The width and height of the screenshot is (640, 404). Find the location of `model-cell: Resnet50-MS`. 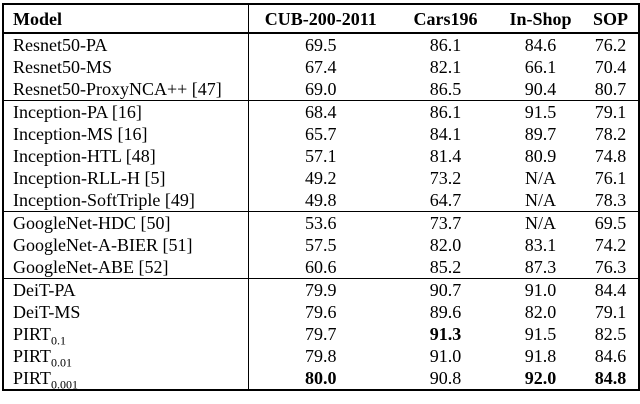

model-cell: Resnet50-MS is located at coordinates (126, 67).